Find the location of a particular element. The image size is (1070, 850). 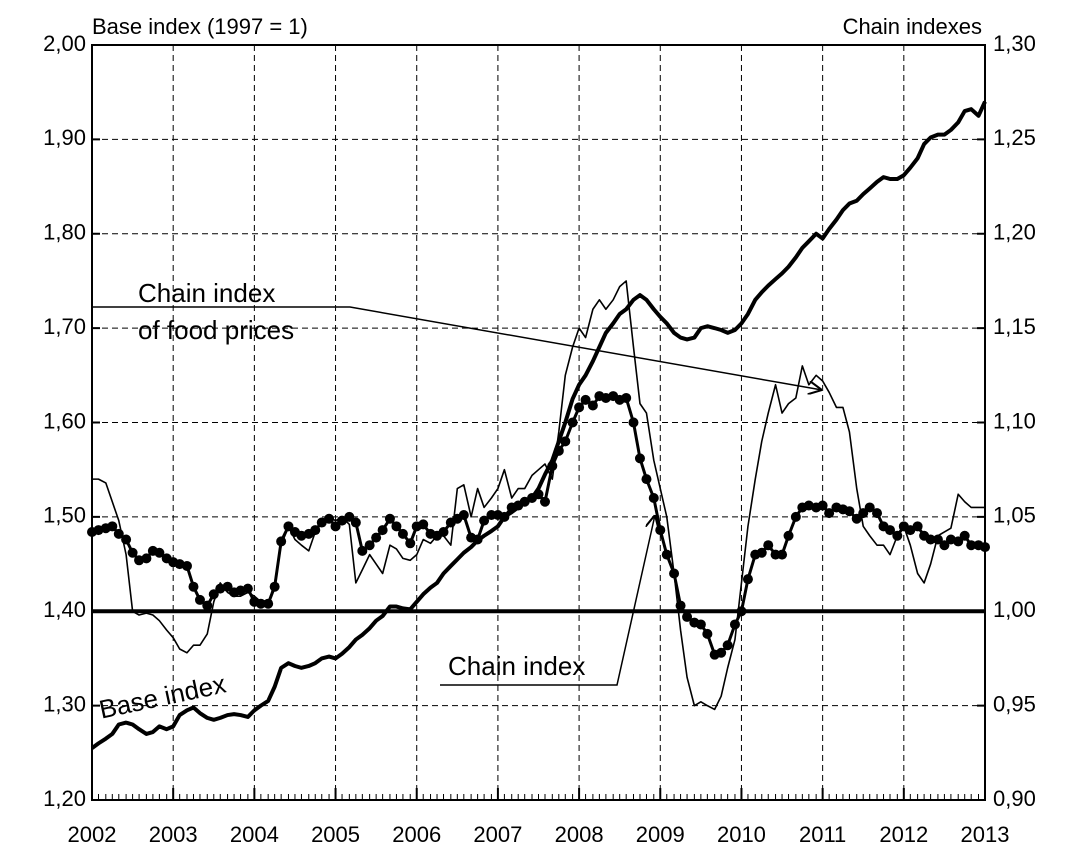

y-tick-label: 1,80 is located at coordinates (64, 232).